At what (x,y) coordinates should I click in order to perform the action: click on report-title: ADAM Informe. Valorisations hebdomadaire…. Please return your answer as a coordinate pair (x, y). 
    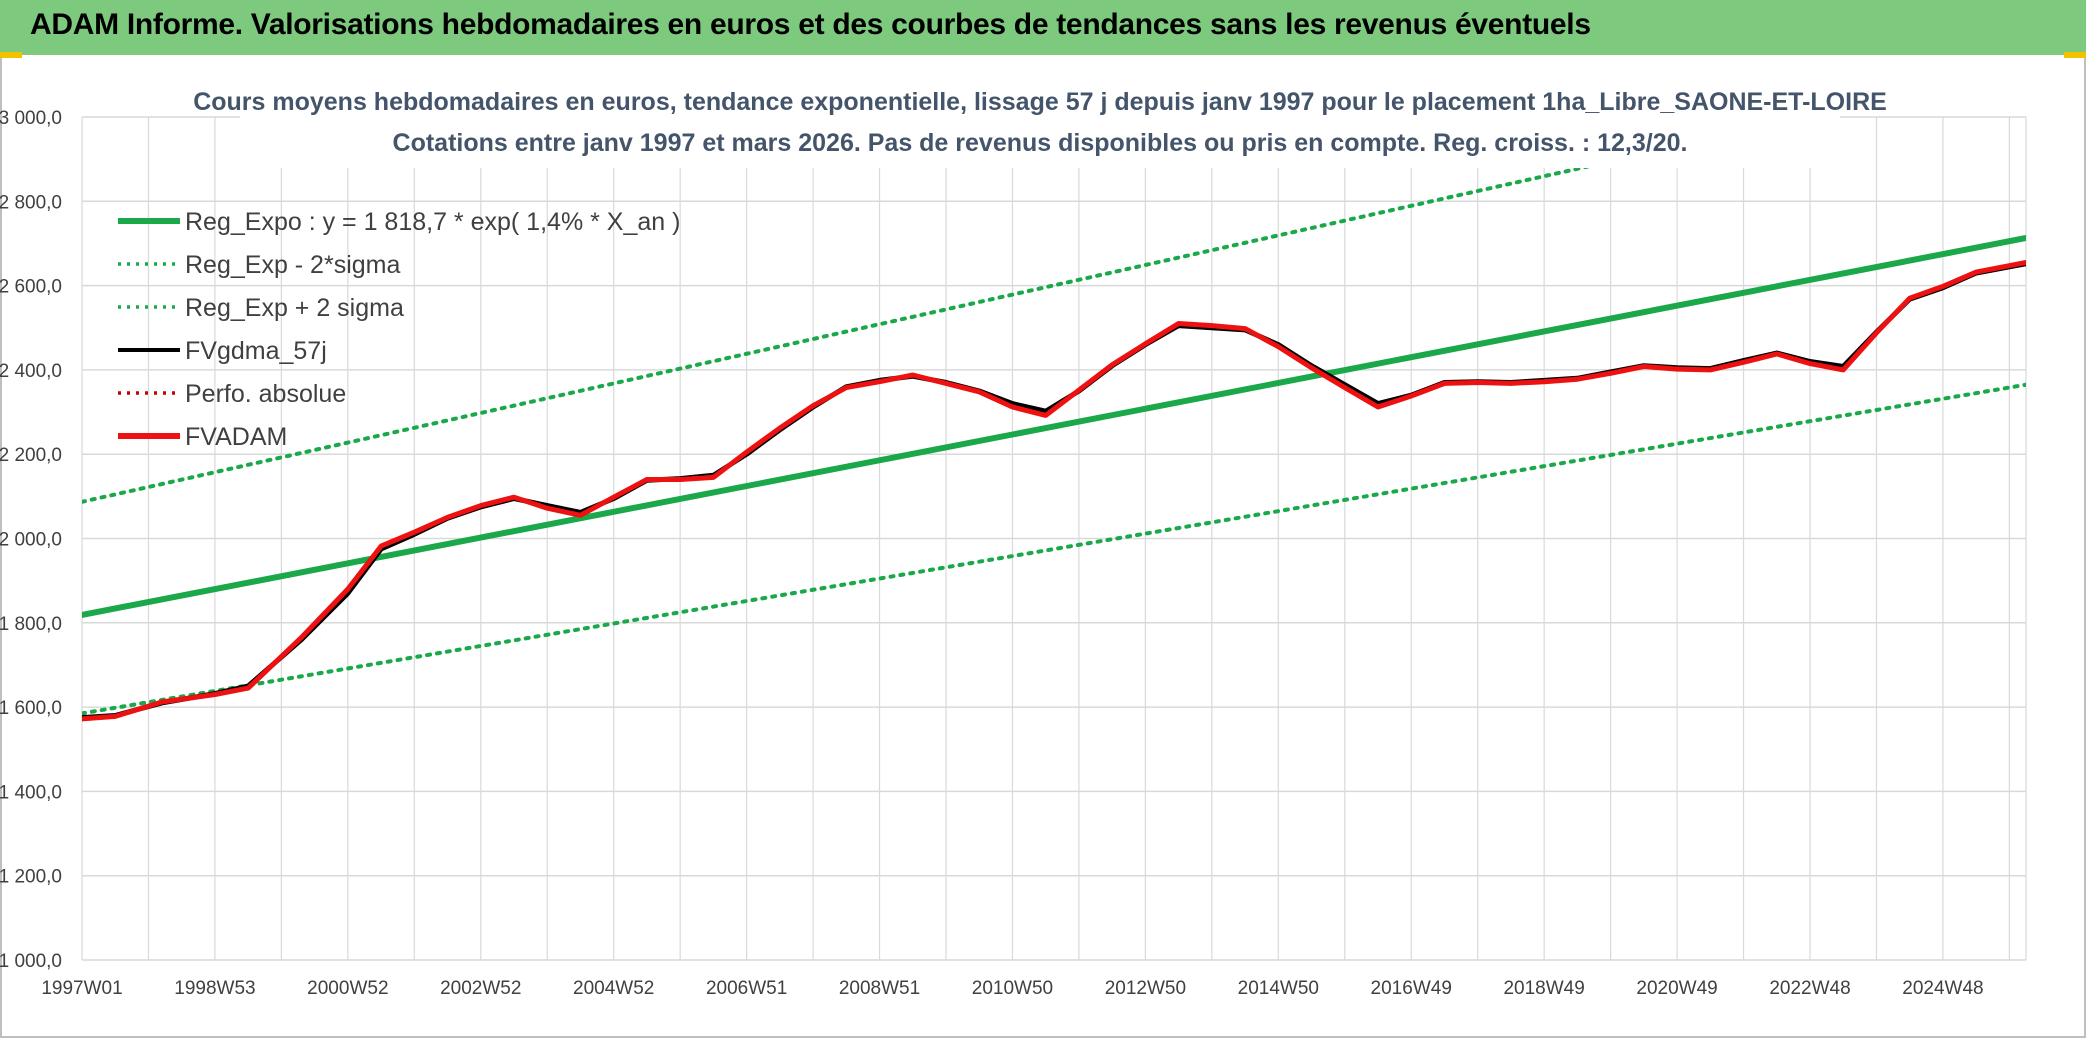
    Looking at the image, I should click on (810, 24).